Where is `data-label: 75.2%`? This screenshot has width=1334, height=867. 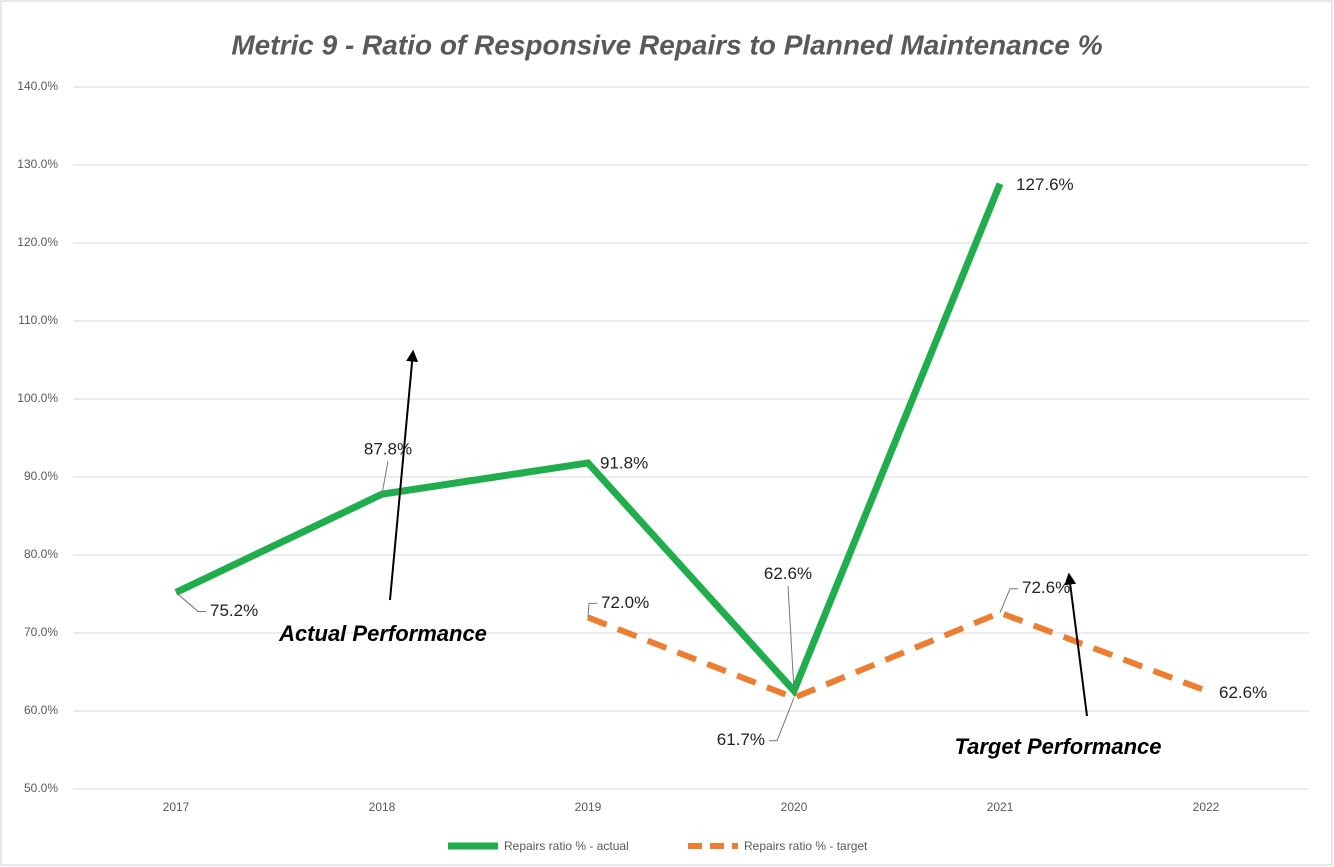 data-label: 75.2% is located at coordinates (234, 610).